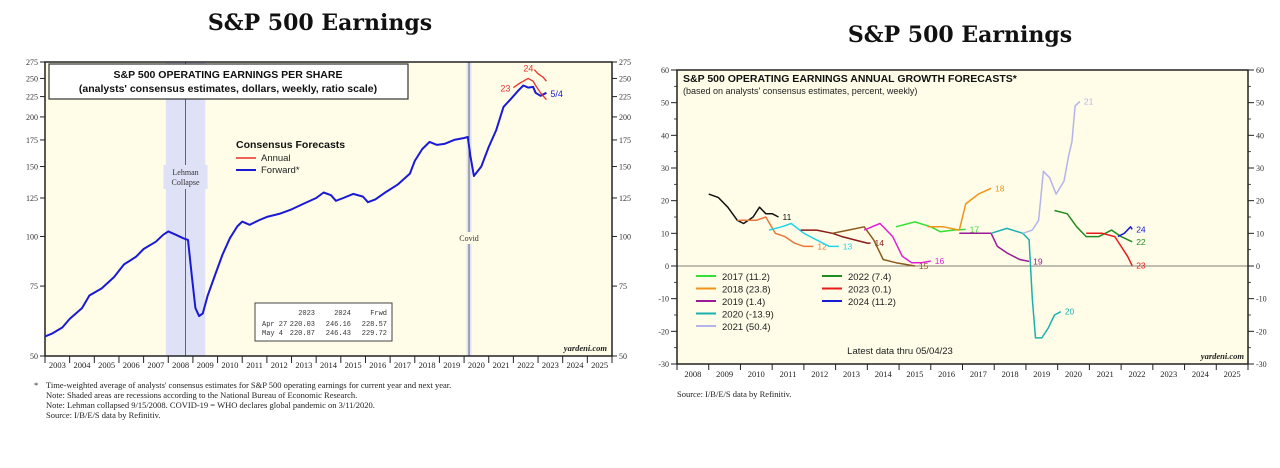  Describe the element at coordinates (106, 365) in the screenshot. I see `x-tick-label: 2005` at that location.